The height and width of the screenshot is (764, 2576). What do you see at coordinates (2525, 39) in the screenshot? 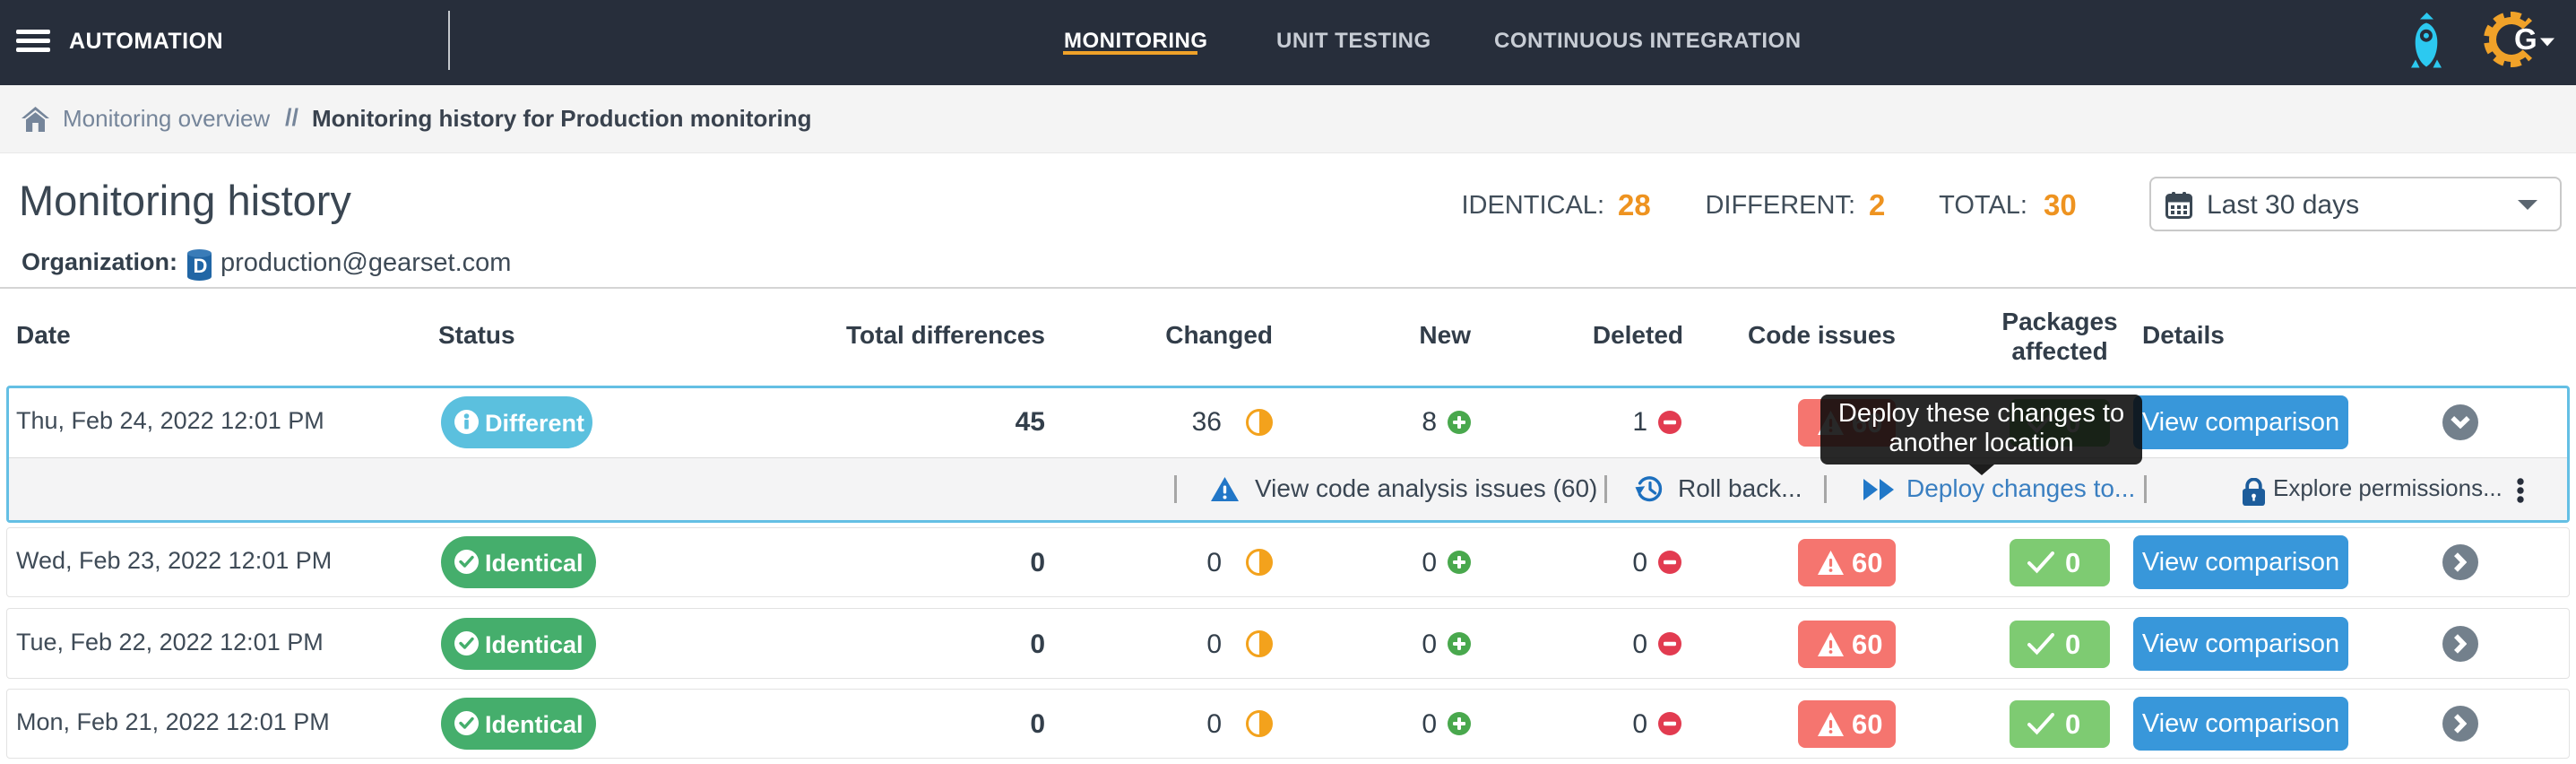
I see `svg-text: G` at bounding box center [2525, 39].